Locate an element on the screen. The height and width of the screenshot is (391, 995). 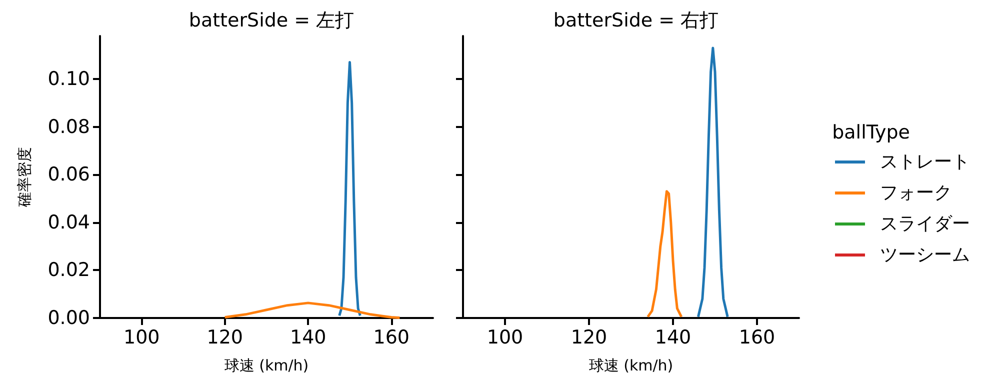
legend-label: ツーシーム is located at coordinates (925, 255).